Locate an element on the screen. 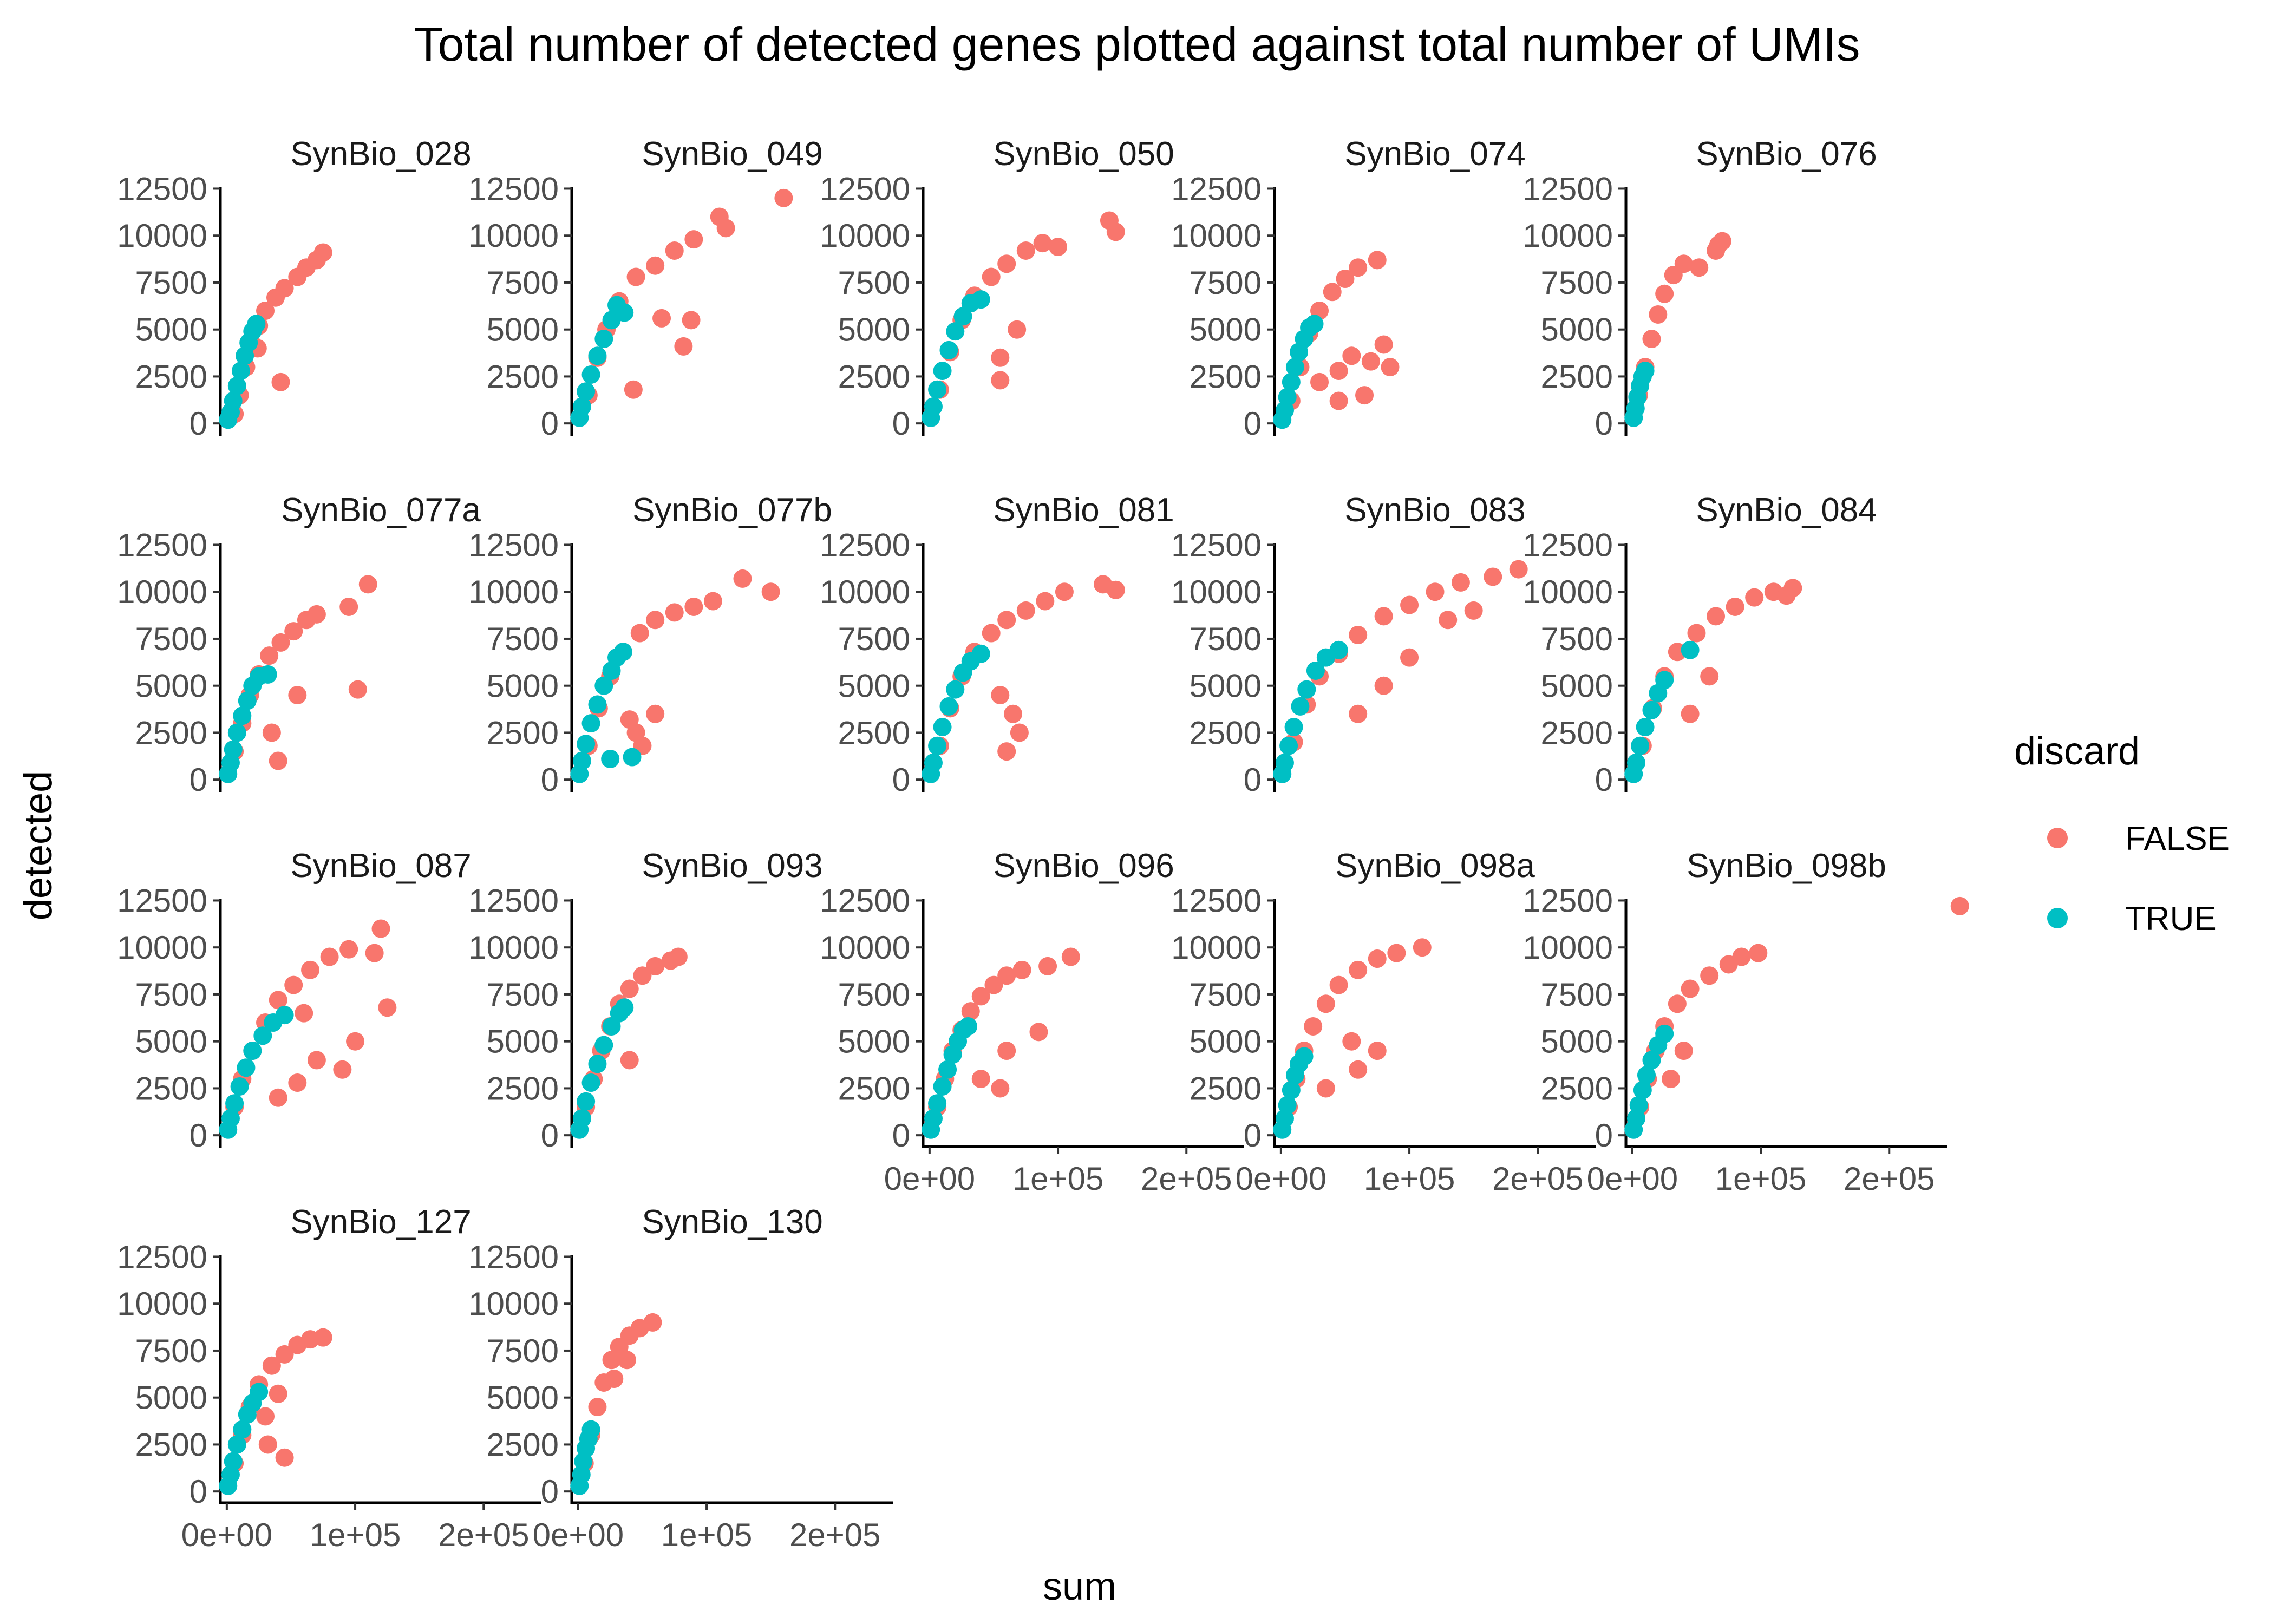 The image size is (2274, 1624). facet-strip-label: SynBio_127 is located at coordinates (381, 1222).